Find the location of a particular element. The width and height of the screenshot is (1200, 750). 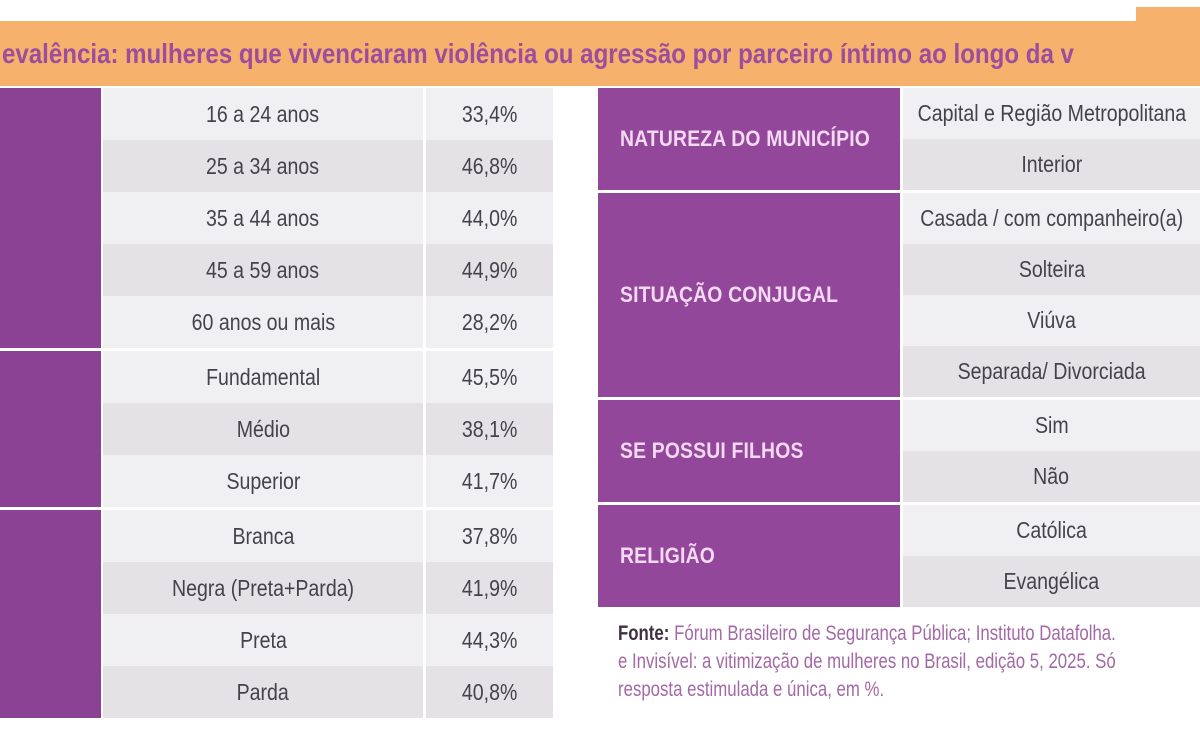

row-label: 16 a 24 anos is located at coordinates (263, 113).